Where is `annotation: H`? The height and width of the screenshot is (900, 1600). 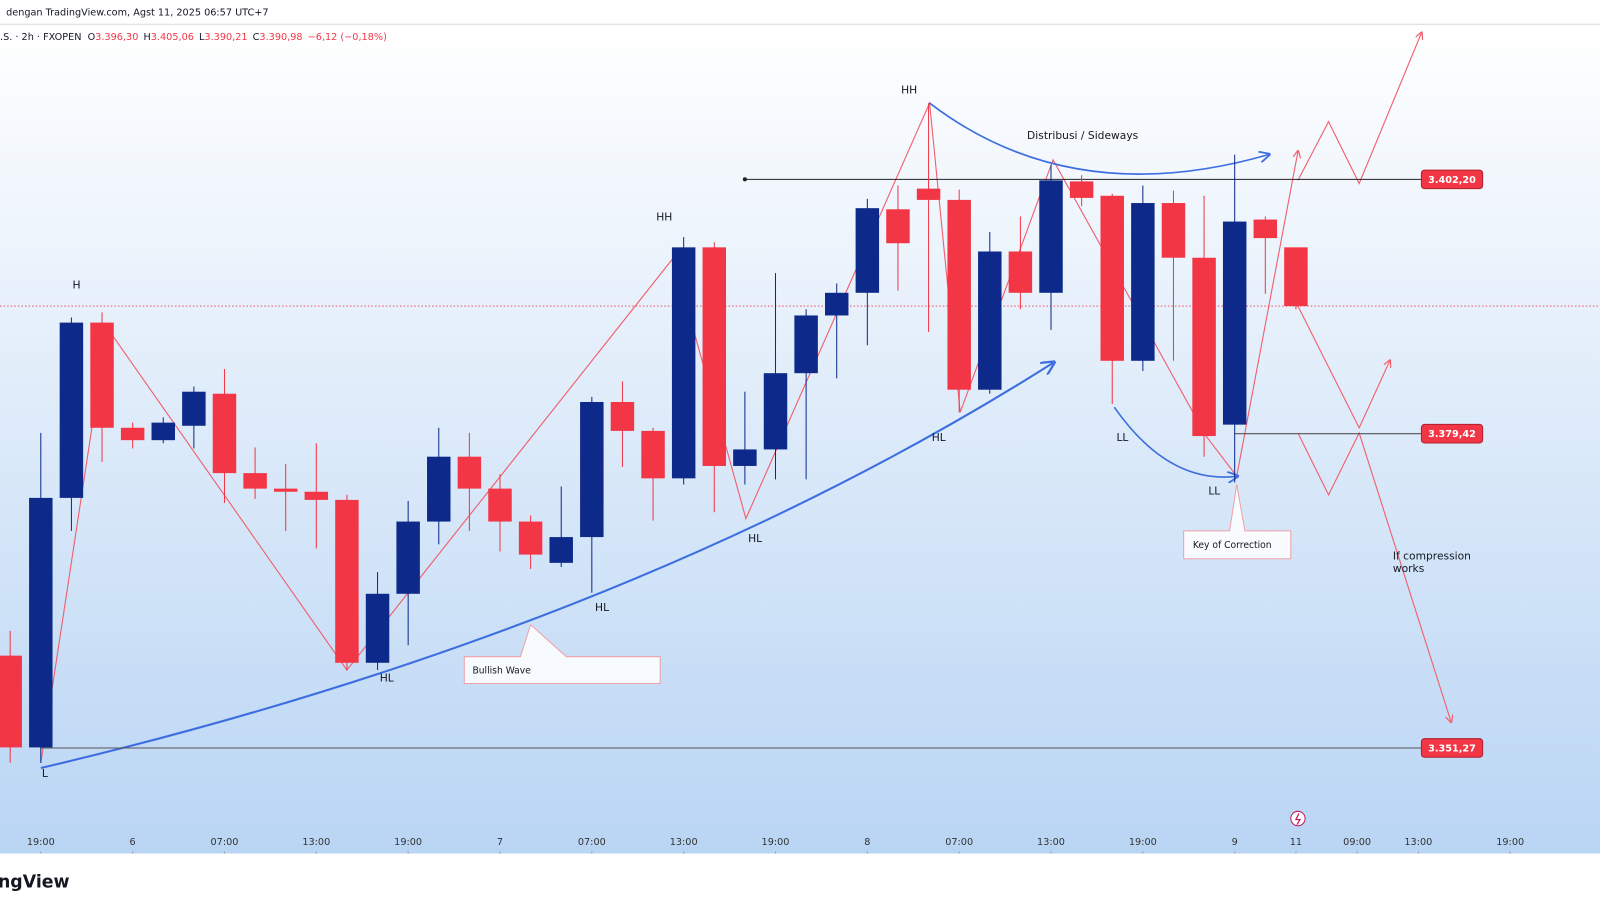
annotation: H is located at coordinates (77, 285).